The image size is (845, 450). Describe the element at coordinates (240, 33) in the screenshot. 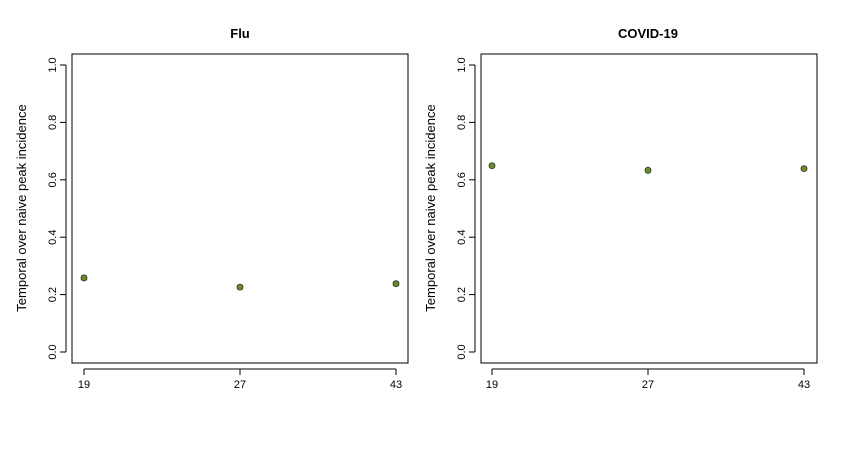

I see `chart-title: Flu` at that location.